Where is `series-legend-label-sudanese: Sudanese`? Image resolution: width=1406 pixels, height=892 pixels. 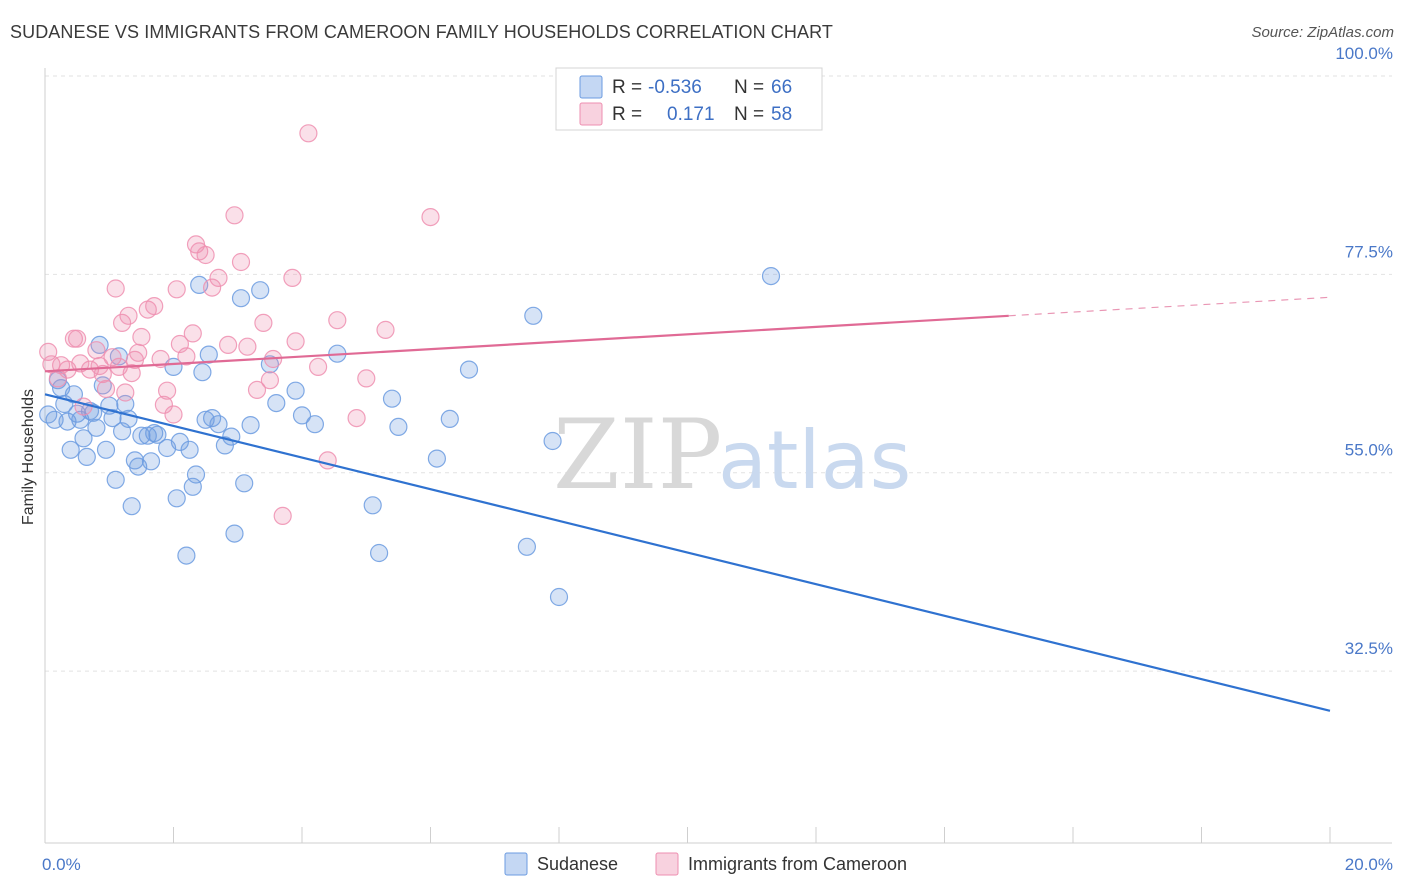 series-legend-label-sudanese: Sudanese is located at coordinates (577, 864).